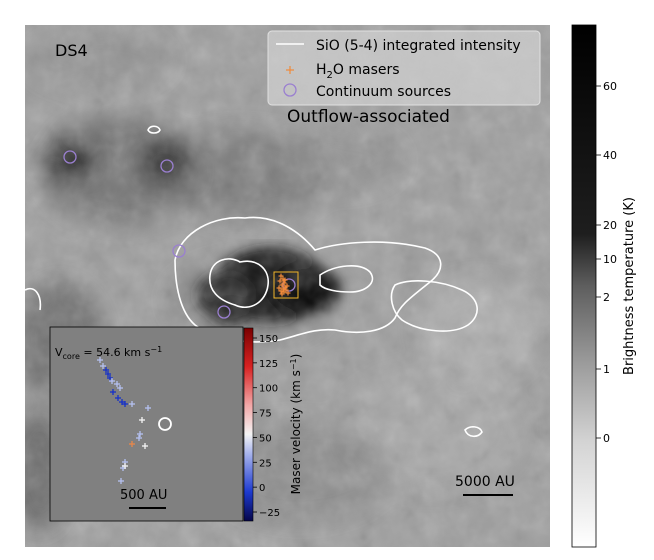 The height and width of the screenshot is (560, 654). What do you see at coordinates (290, 70) in the screenshot?
I see `legend-plus-icon` at bounding box center [290, 70].